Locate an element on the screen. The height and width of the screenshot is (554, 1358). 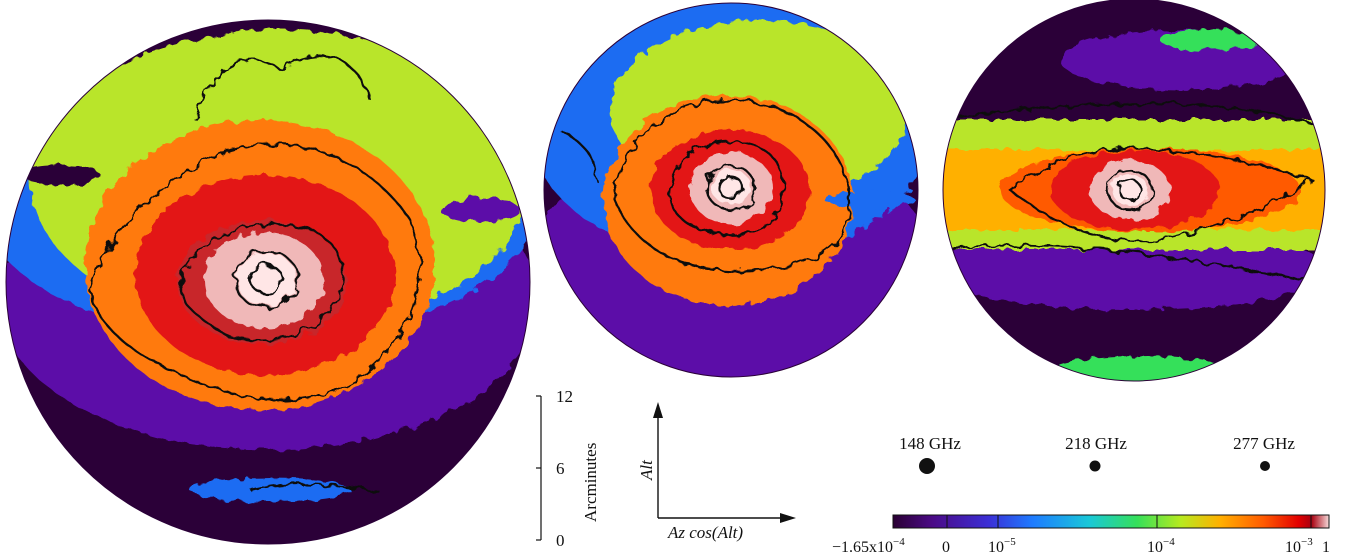
colorbar: −1.65x10⁻⁴ 0 10⁻⁵ 10⁻⁴ 10⁻³ 1 is located at coordinates (1081, 534).